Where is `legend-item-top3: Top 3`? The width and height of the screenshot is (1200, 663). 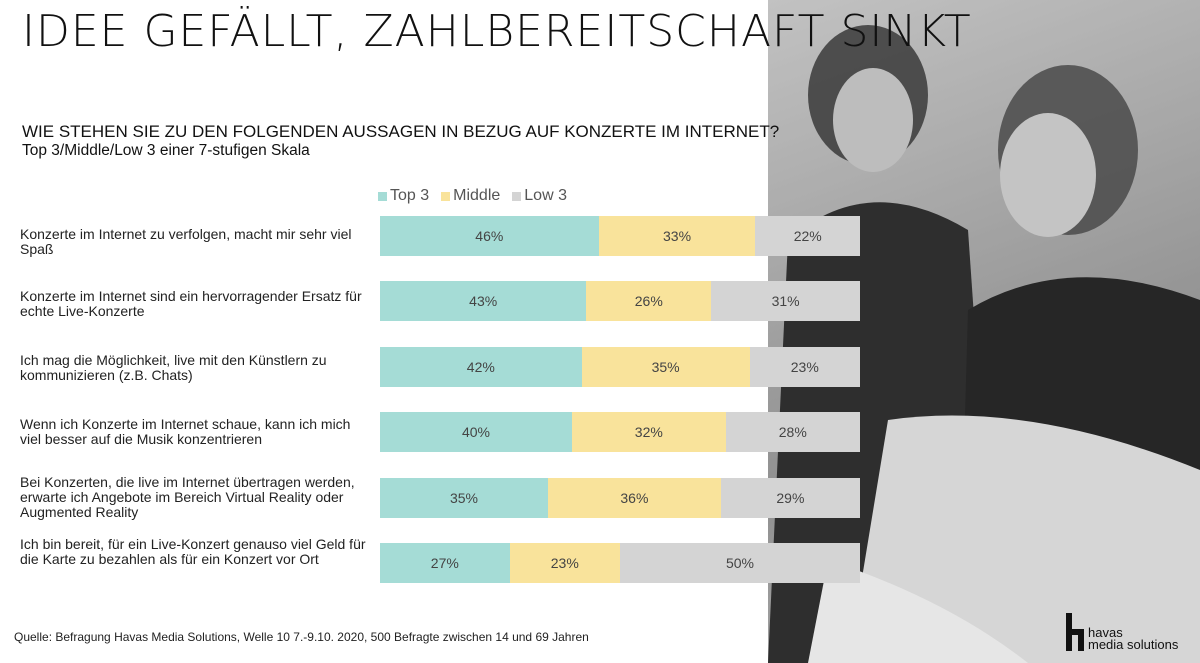 legend-item-top3: Top 3 is located at coordinates (403, 196).